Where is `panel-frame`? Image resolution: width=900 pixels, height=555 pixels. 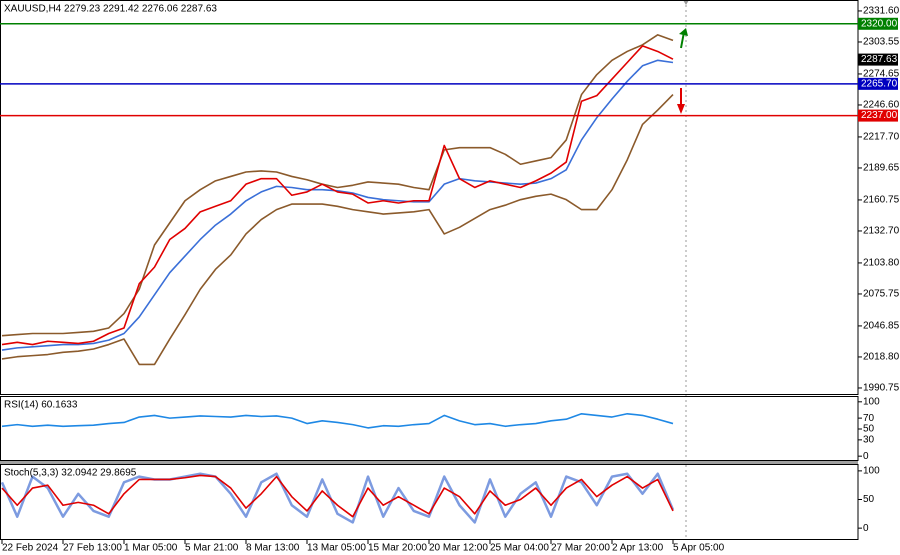
panel-frame is located at coordinates (429, 502).